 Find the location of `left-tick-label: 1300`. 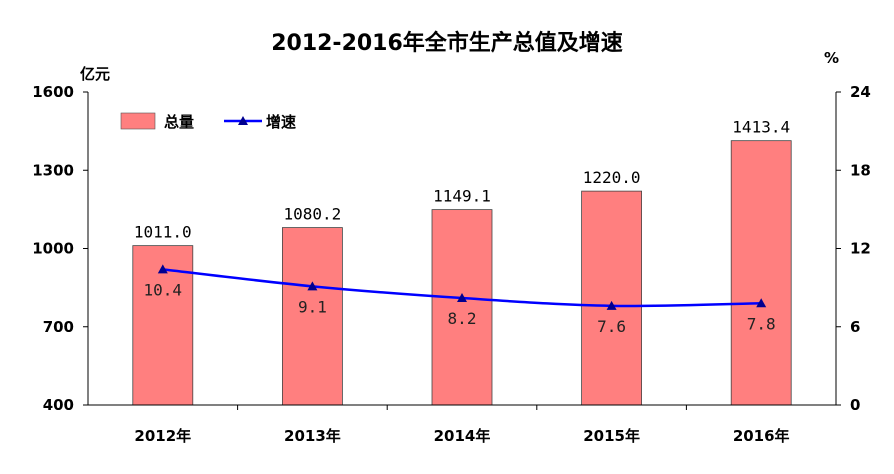

left-tick-label: 1300 is located at coordinates (53, 170).